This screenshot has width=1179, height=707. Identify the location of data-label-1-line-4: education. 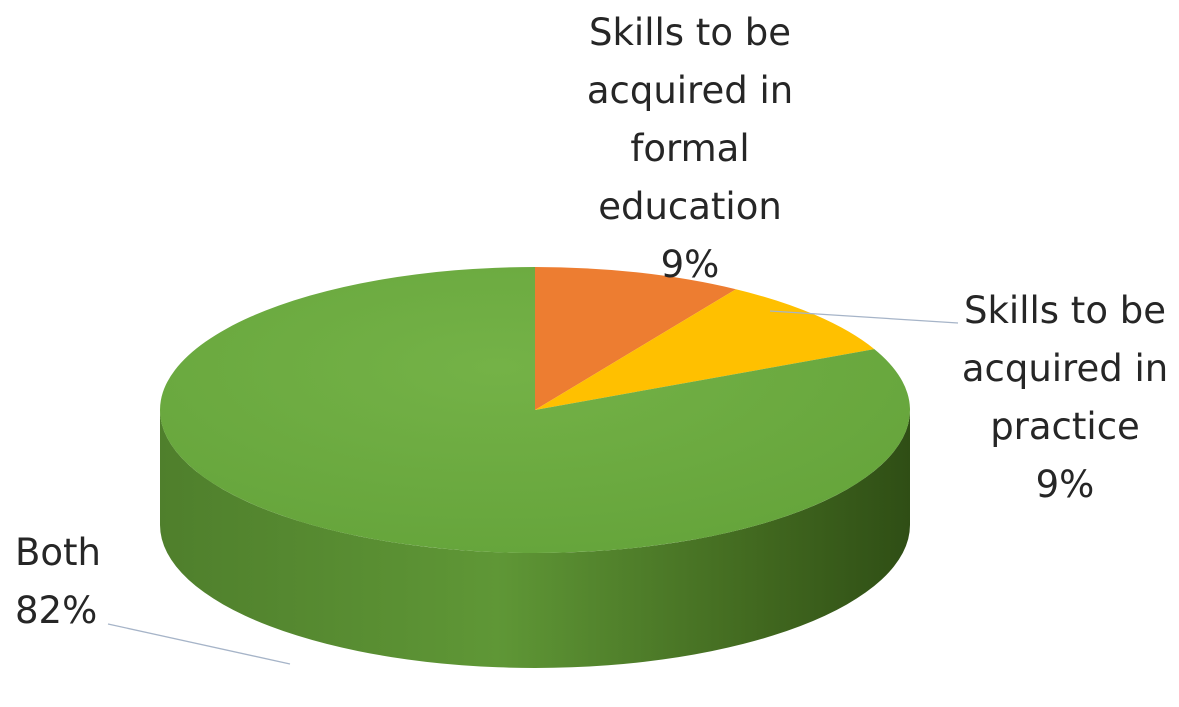
(690, 206).